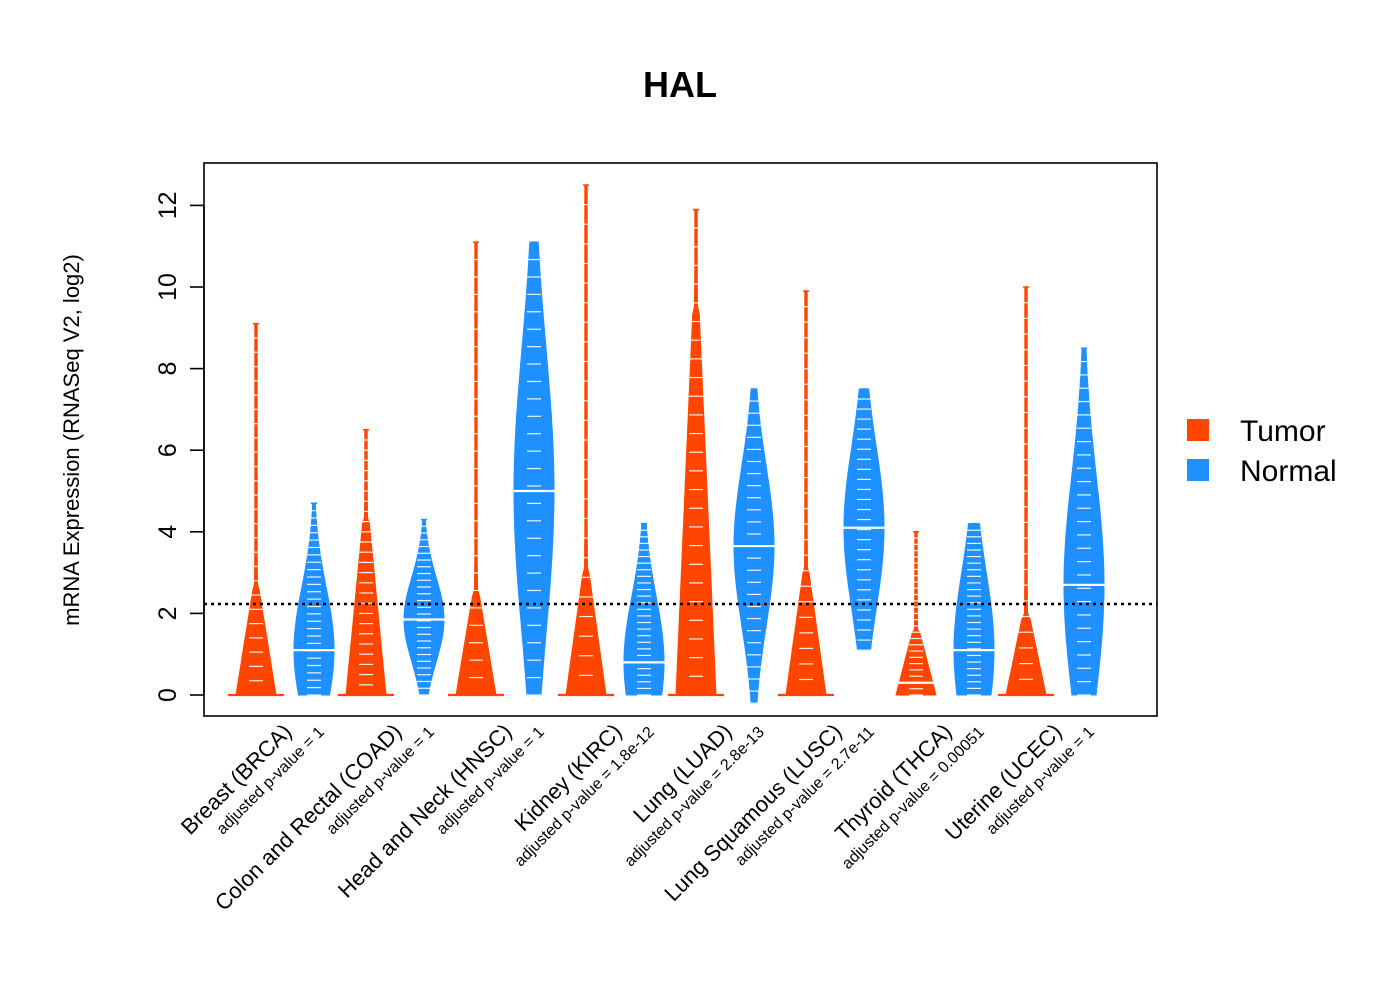  I want to click on legend: Tumor Normal, so click(1262, 451).